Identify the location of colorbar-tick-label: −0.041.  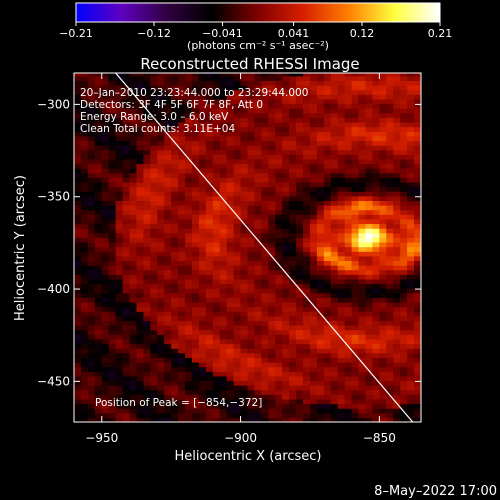
(222, 33).